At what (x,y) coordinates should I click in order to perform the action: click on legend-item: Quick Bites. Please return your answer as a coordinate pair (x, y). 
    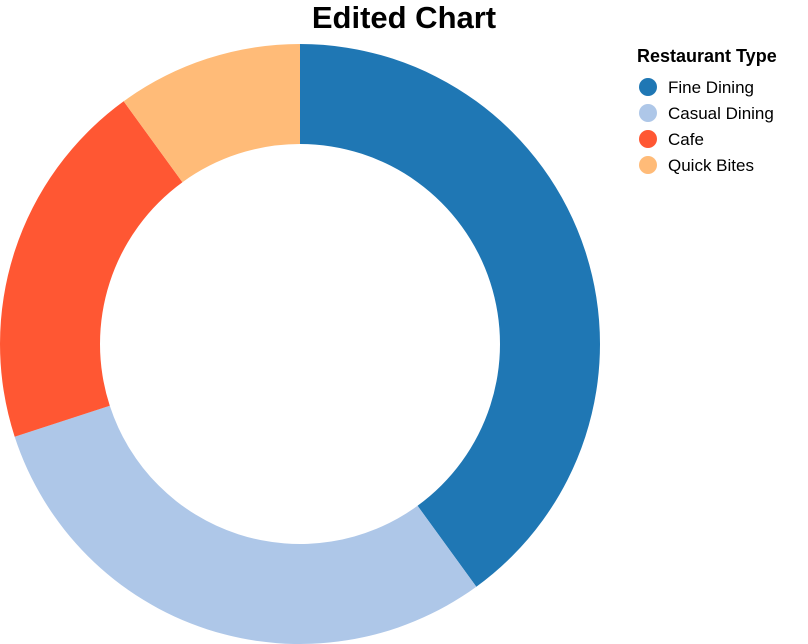
    Looking at the image, I should click on (696, 165).